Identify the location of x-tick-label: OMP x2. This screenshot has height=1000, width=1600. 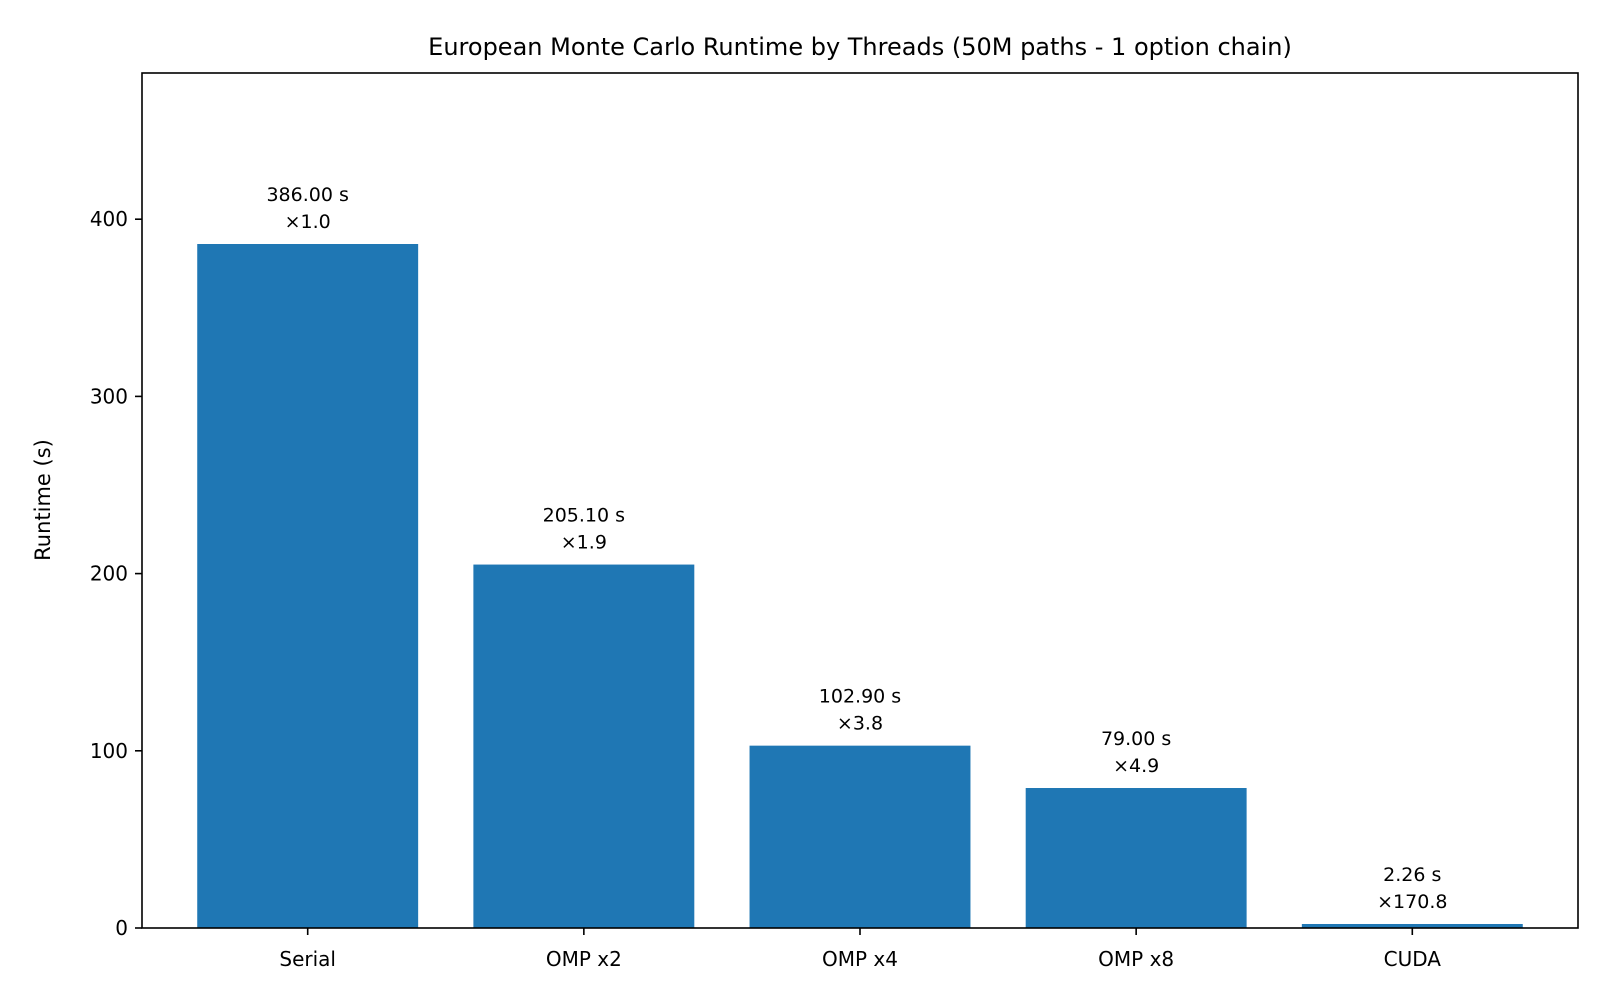
(584, 959).